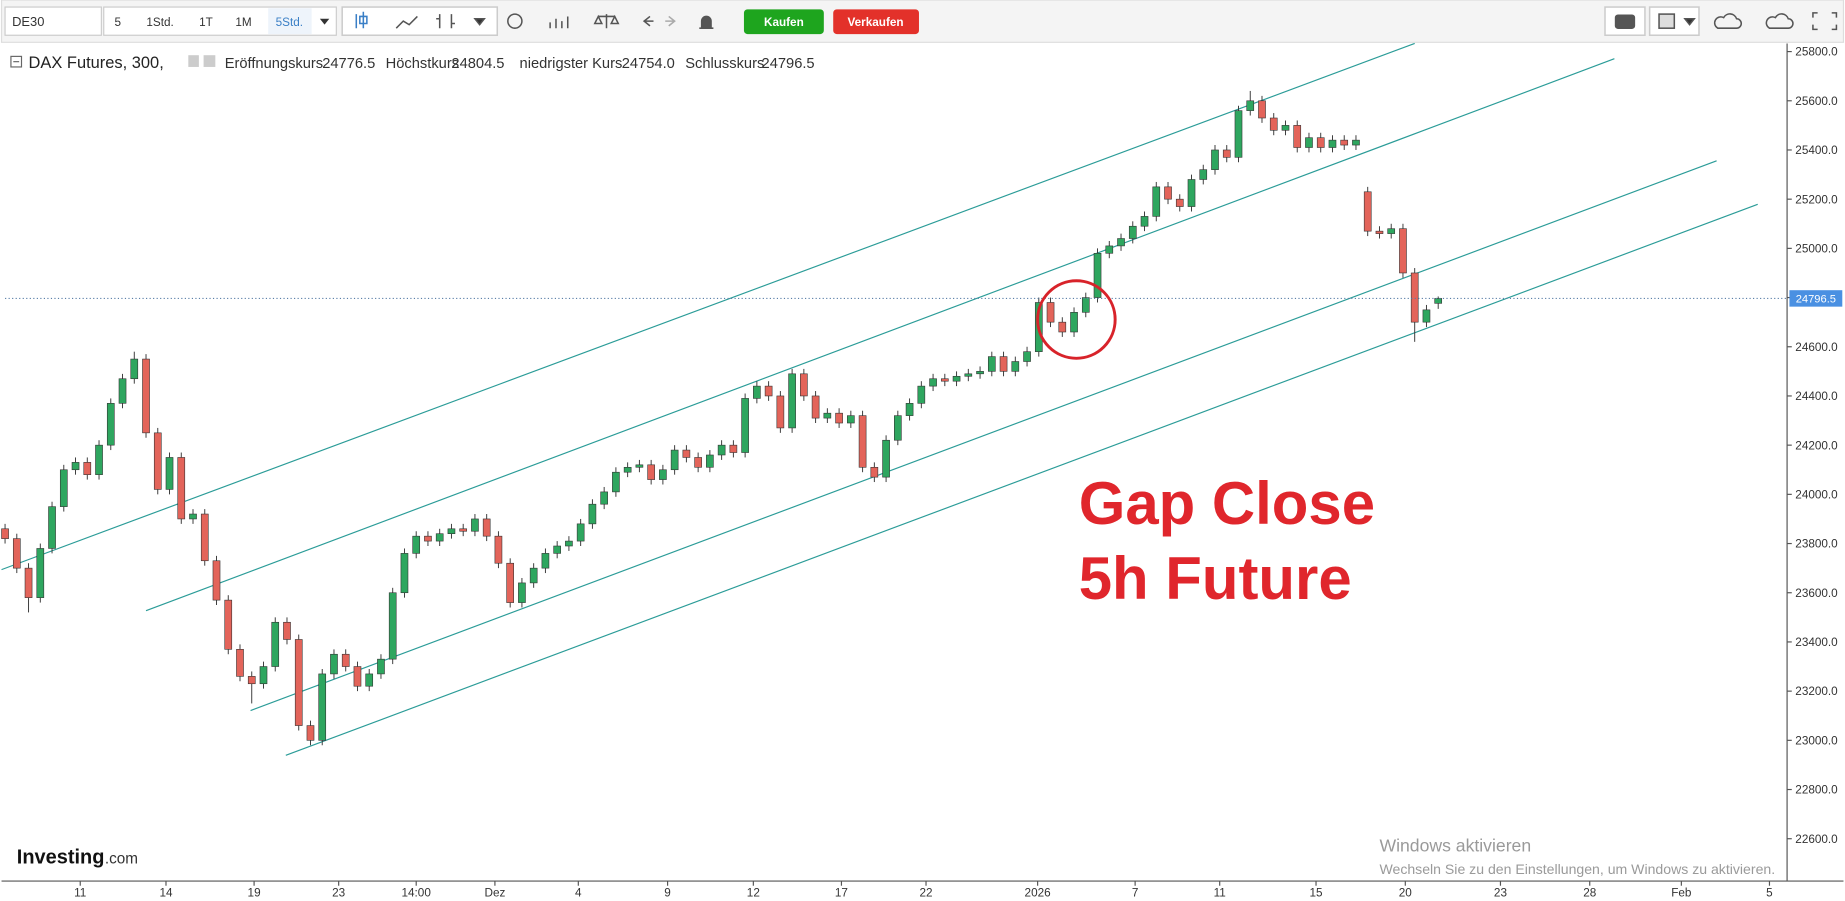  I want to click on y-tick-label: 24600.0, so click(1816, 347).